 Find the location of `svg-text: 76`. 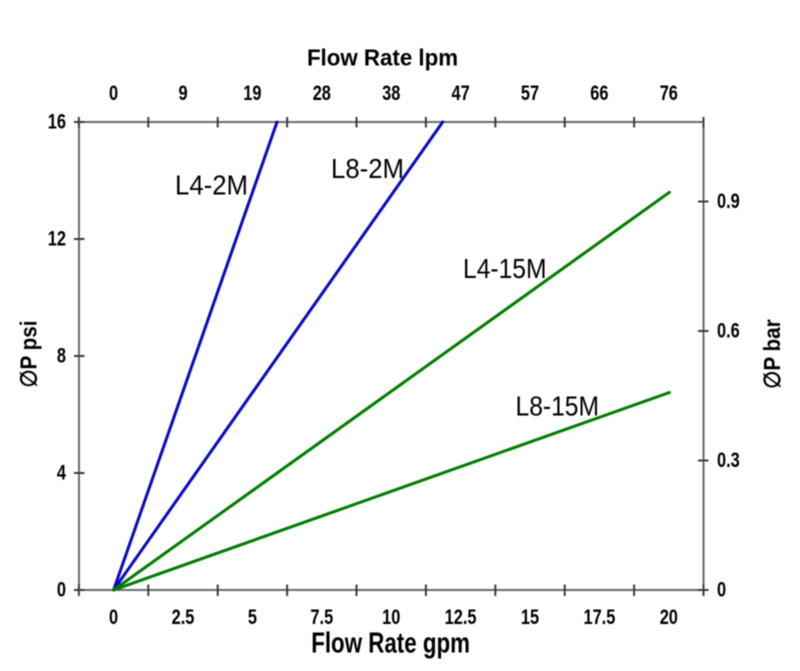

svg-text: 76 is located at coordinates (669, 92).